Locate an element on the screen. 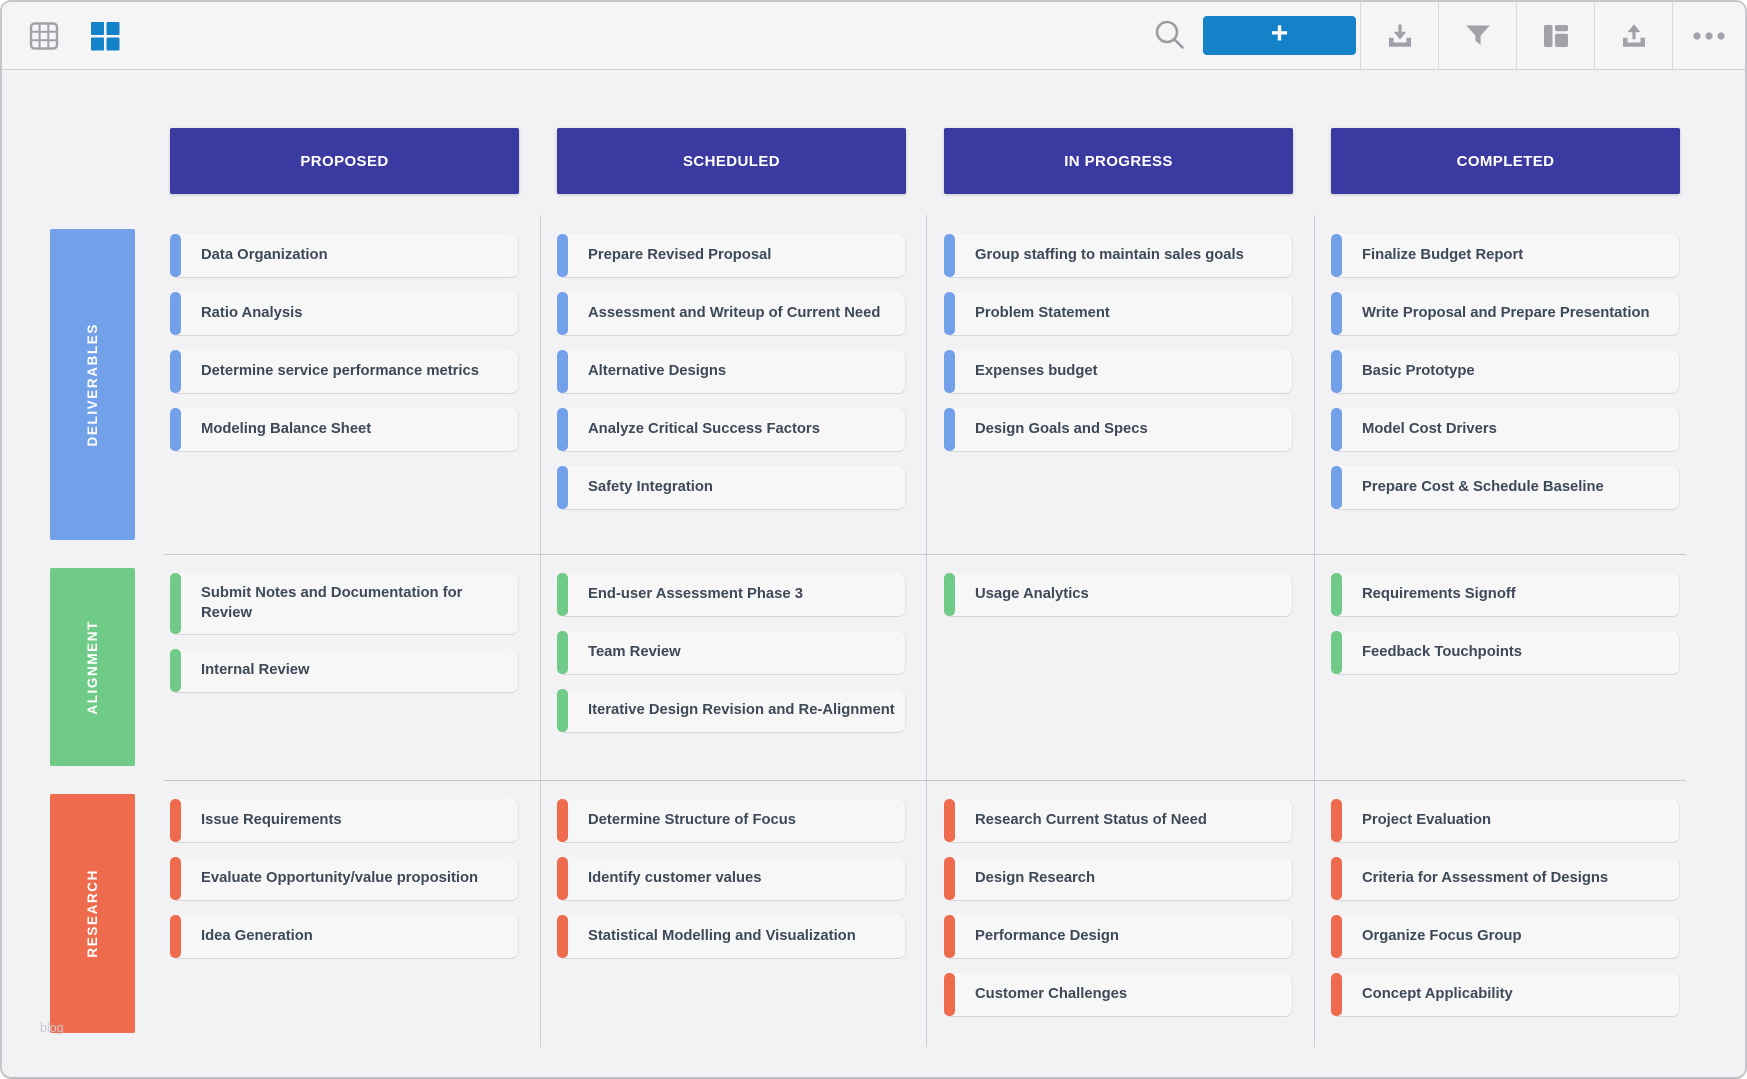 This screenshot has height=1079, width=1747. lane-label-text: DELIVERABLES is located at coordinates (92, 384).